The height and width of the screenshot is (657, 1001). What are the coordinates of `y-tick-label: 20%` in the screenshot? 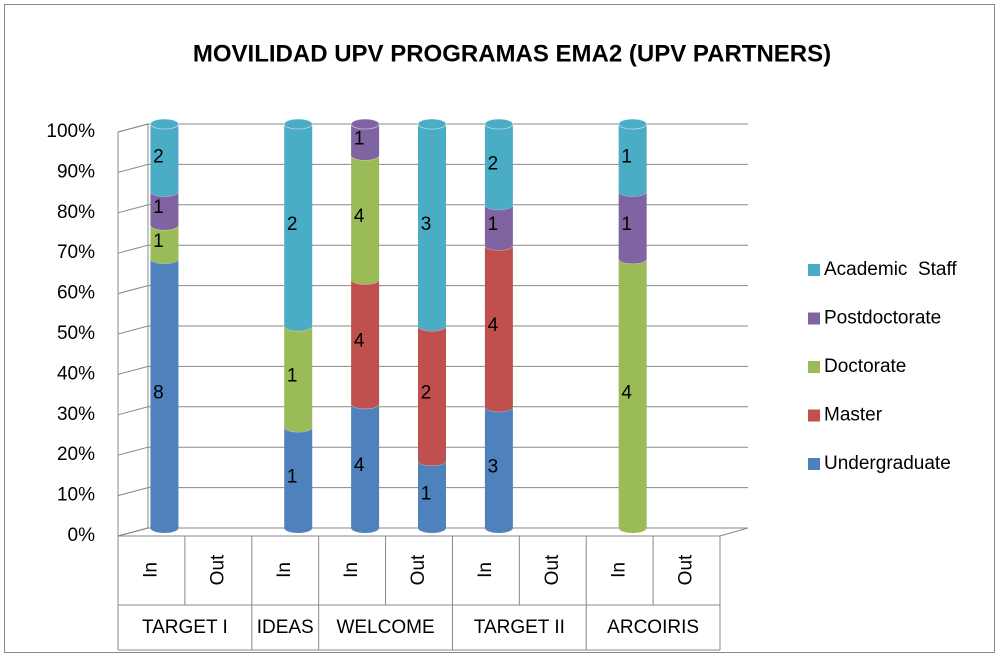 It's located at (76, 454).